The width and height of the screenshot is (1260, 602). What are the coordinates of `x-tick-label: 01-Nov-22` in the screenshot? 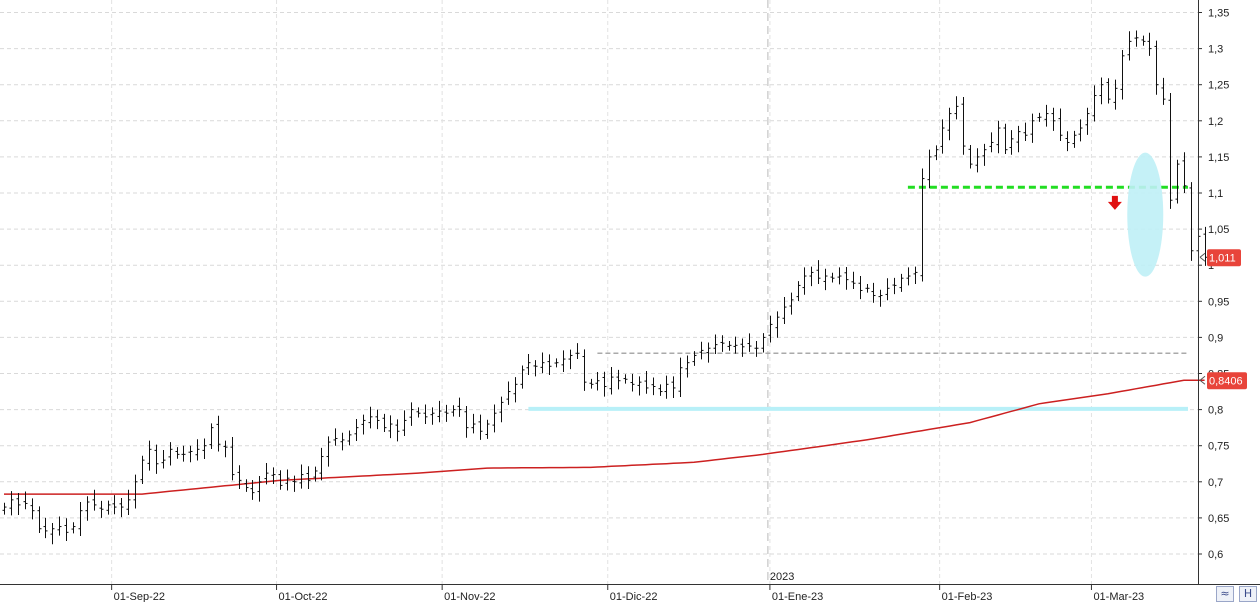 It's located at (469, 596).